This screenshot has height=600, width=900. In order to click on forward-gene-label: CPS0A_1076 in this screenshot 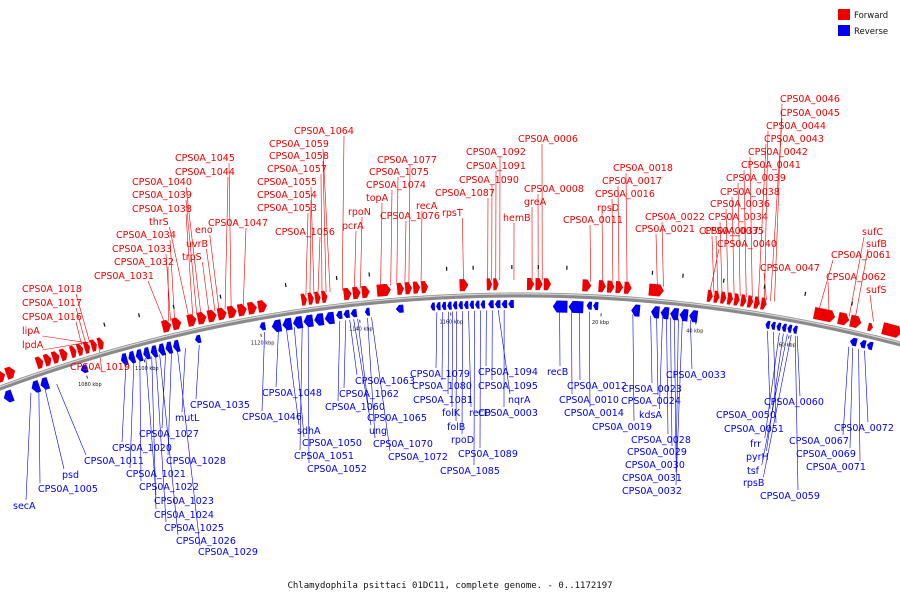, I will do `click(410, 216)`.